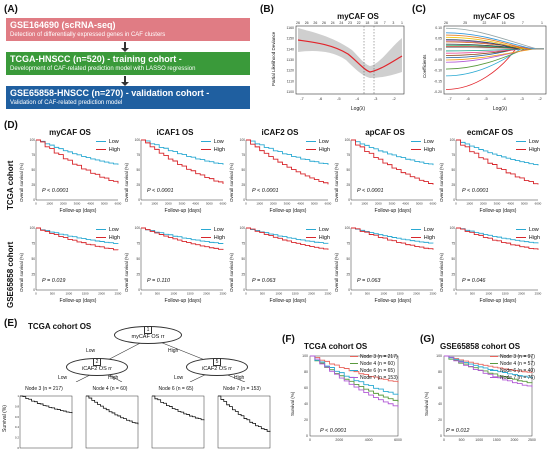 The height and width of the screenshot is (455, 550). I want to click on tree-branch-low: Low, so click(91, 351).